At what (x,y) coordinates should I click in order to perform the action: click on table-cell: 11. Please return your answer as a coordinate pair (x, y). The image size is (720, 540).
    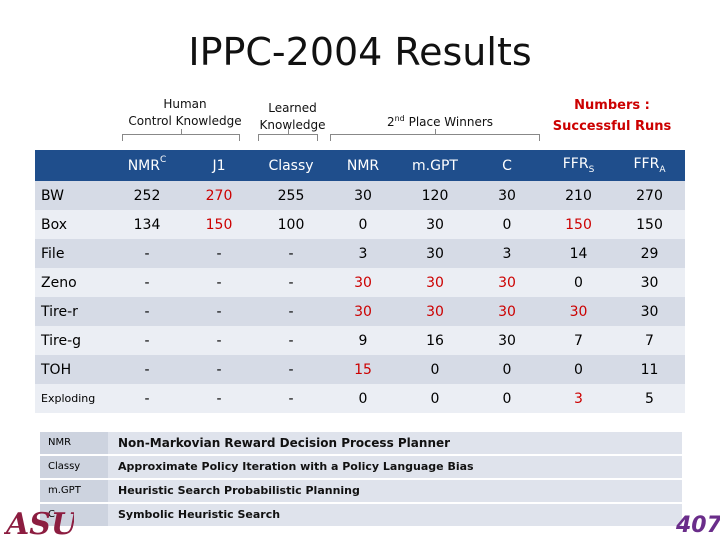
    Looking at the image, I should click on (649, 369).